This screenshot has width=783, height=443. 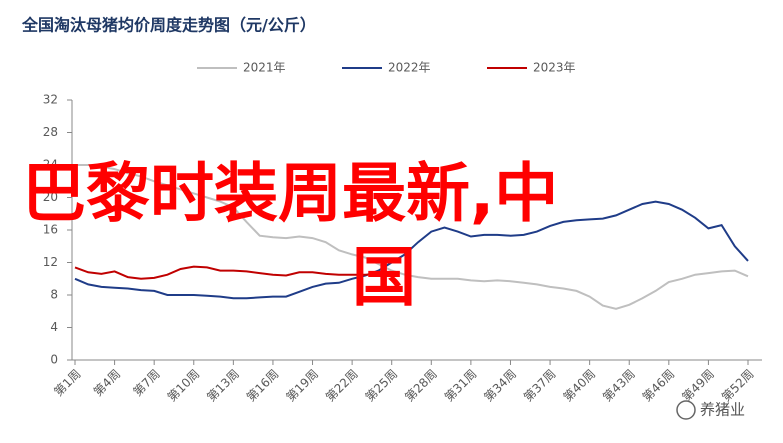 I want to click on x-tick-label: 第19周, so click(x=302, y=386).